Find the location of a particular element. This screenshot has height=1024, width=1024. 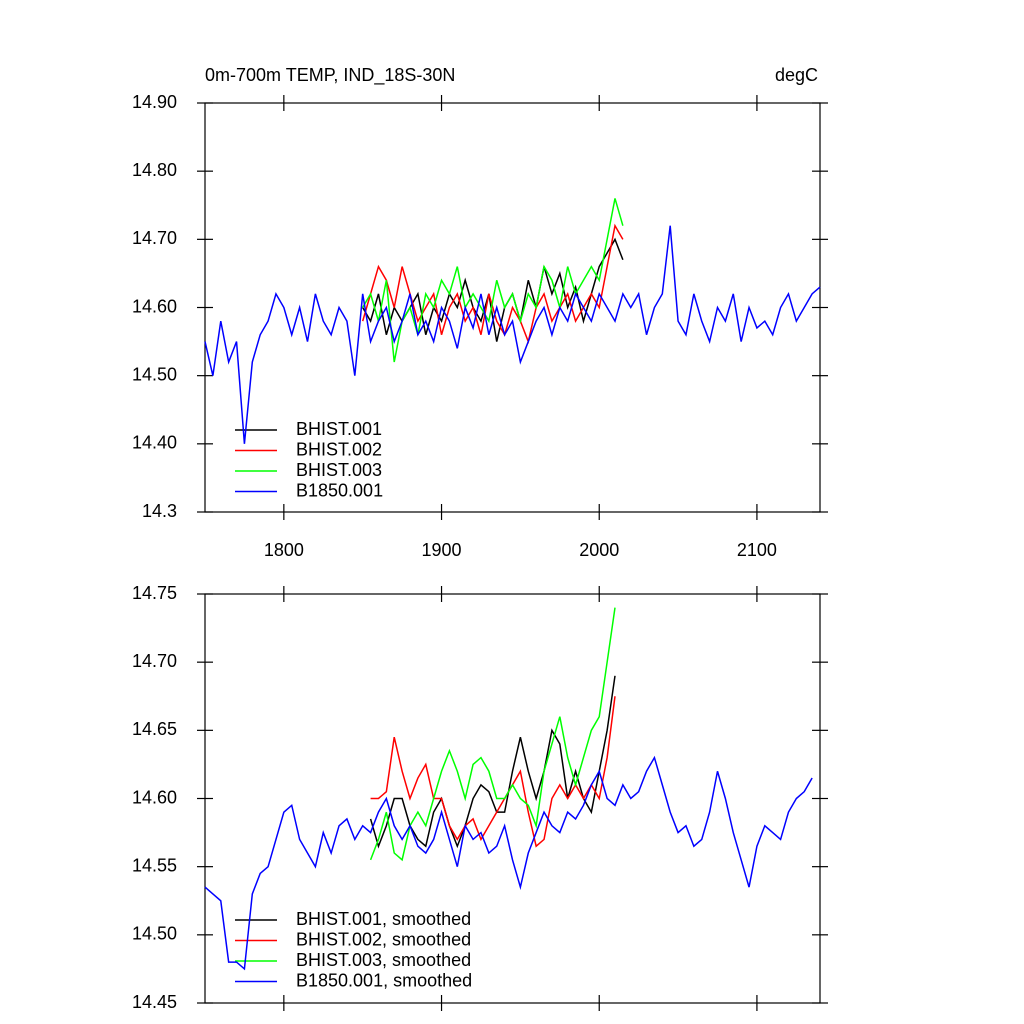

legend-label: BHIST.001 is located at coordinates (339, 429).